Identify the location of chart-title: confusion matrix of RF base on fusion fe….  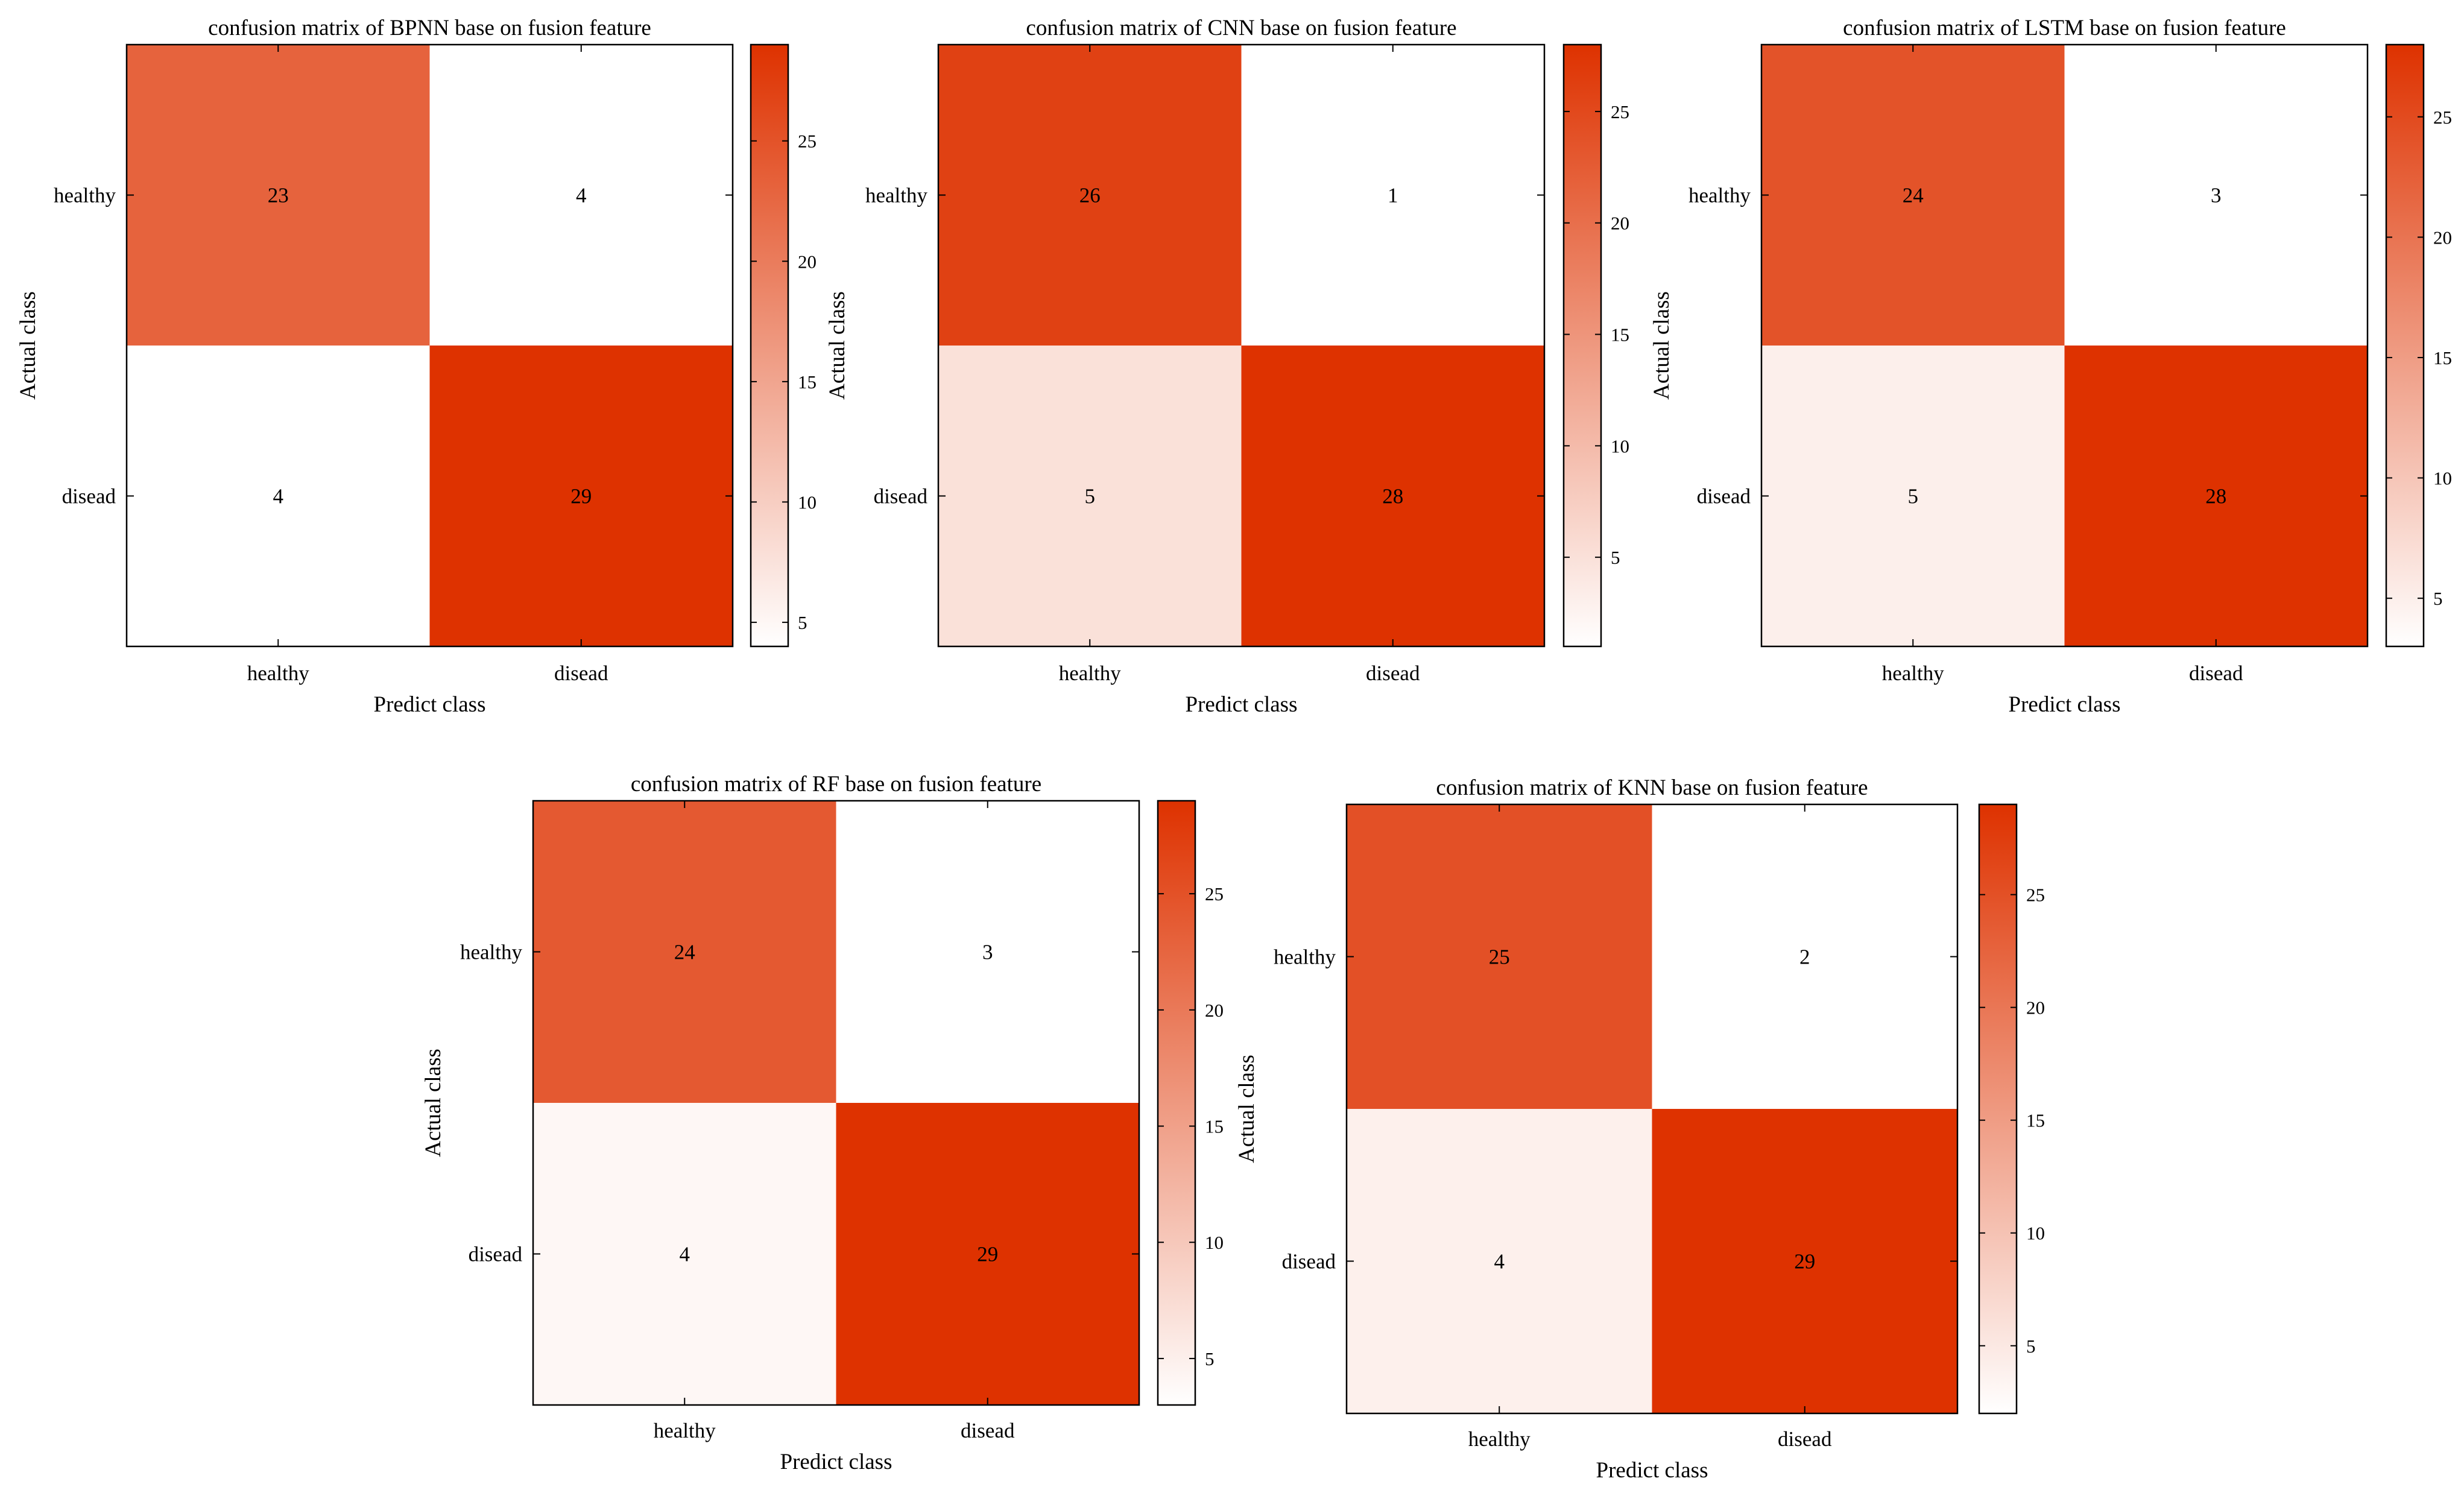
(836, 785).